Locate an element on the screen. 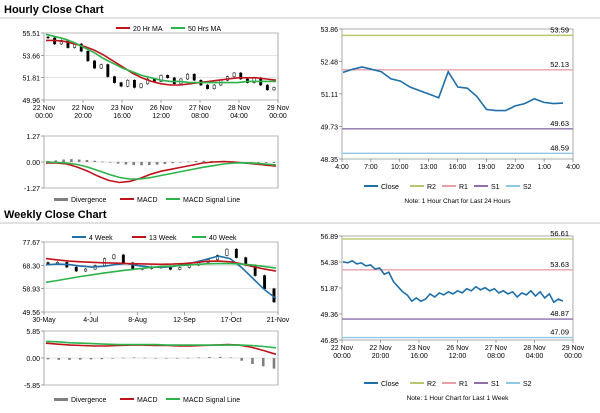 The height and width of the screenshot is (413, 600). legend-label-13-week: 13 Week is located at coordinates (163, 238).